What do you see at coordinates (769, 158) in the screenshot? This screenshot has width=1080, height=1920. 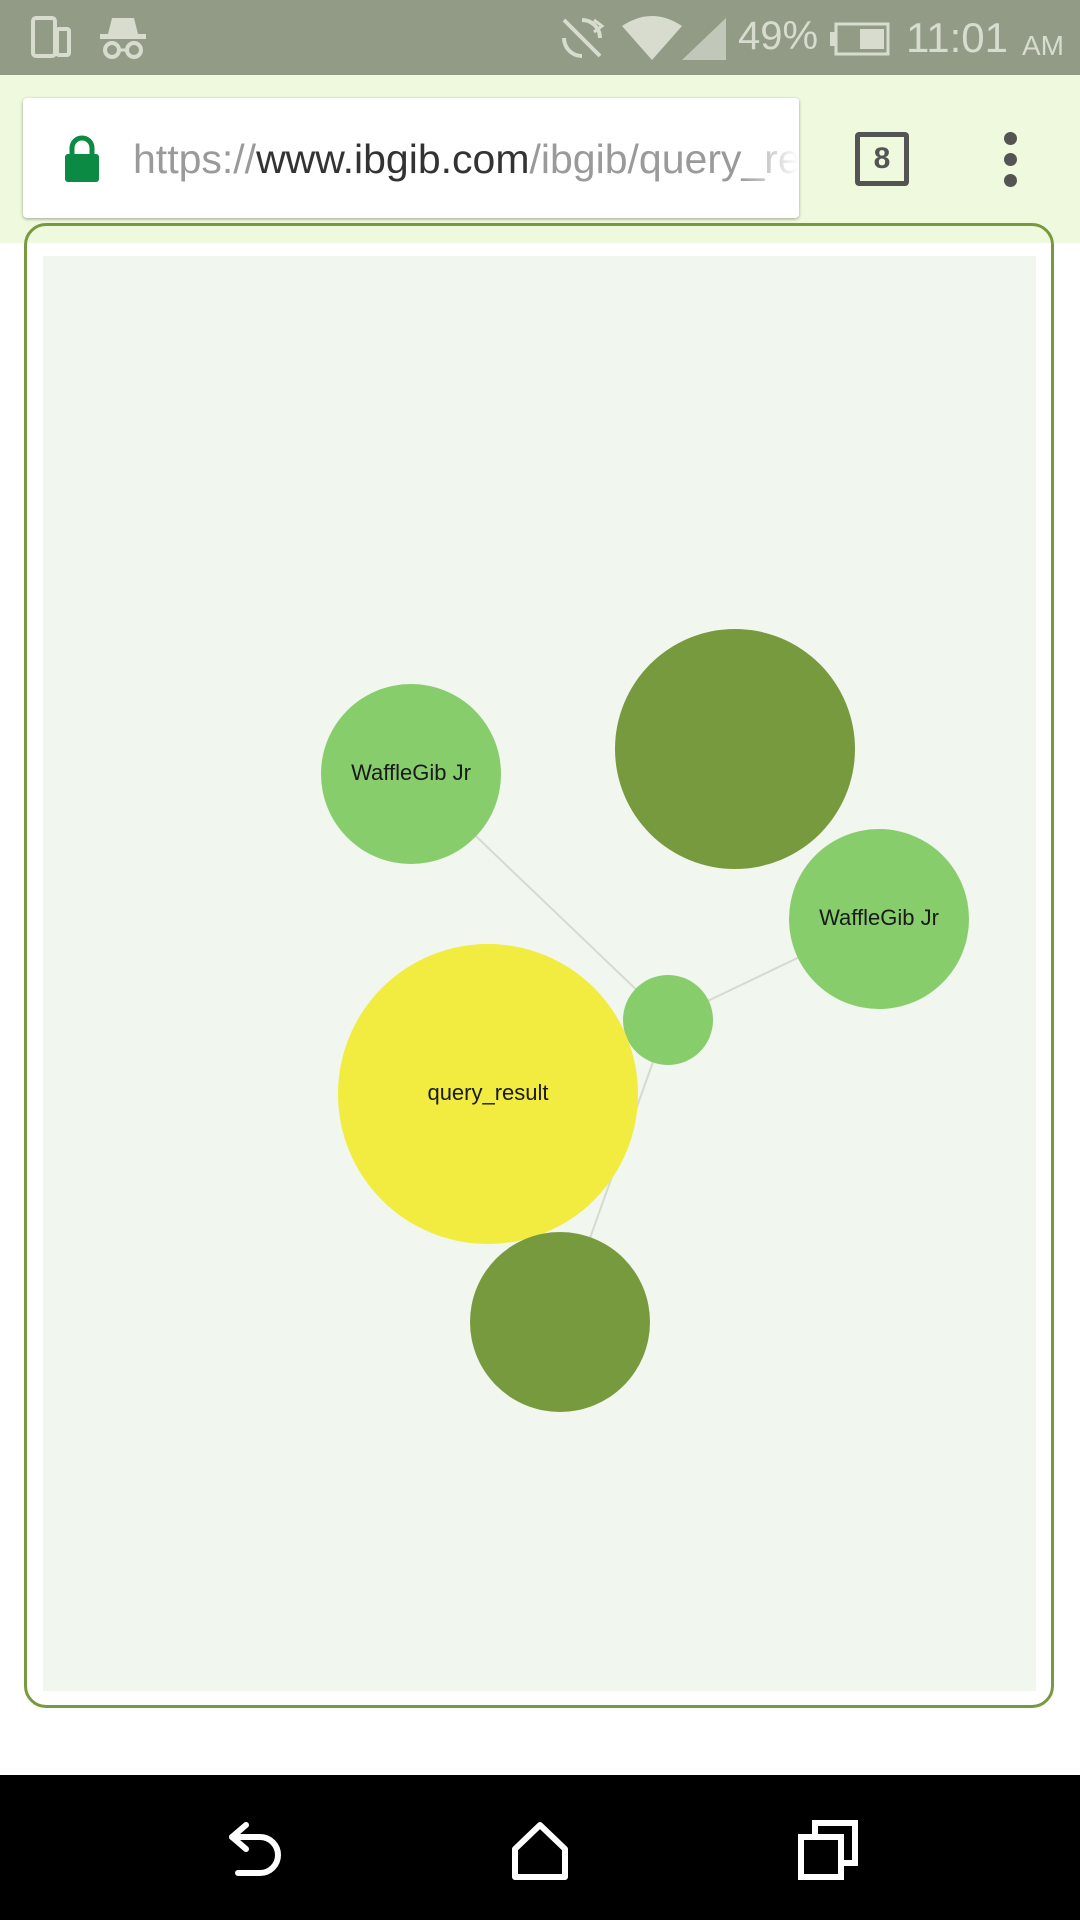 I see `url-fade` at bounding box center [769, 158].